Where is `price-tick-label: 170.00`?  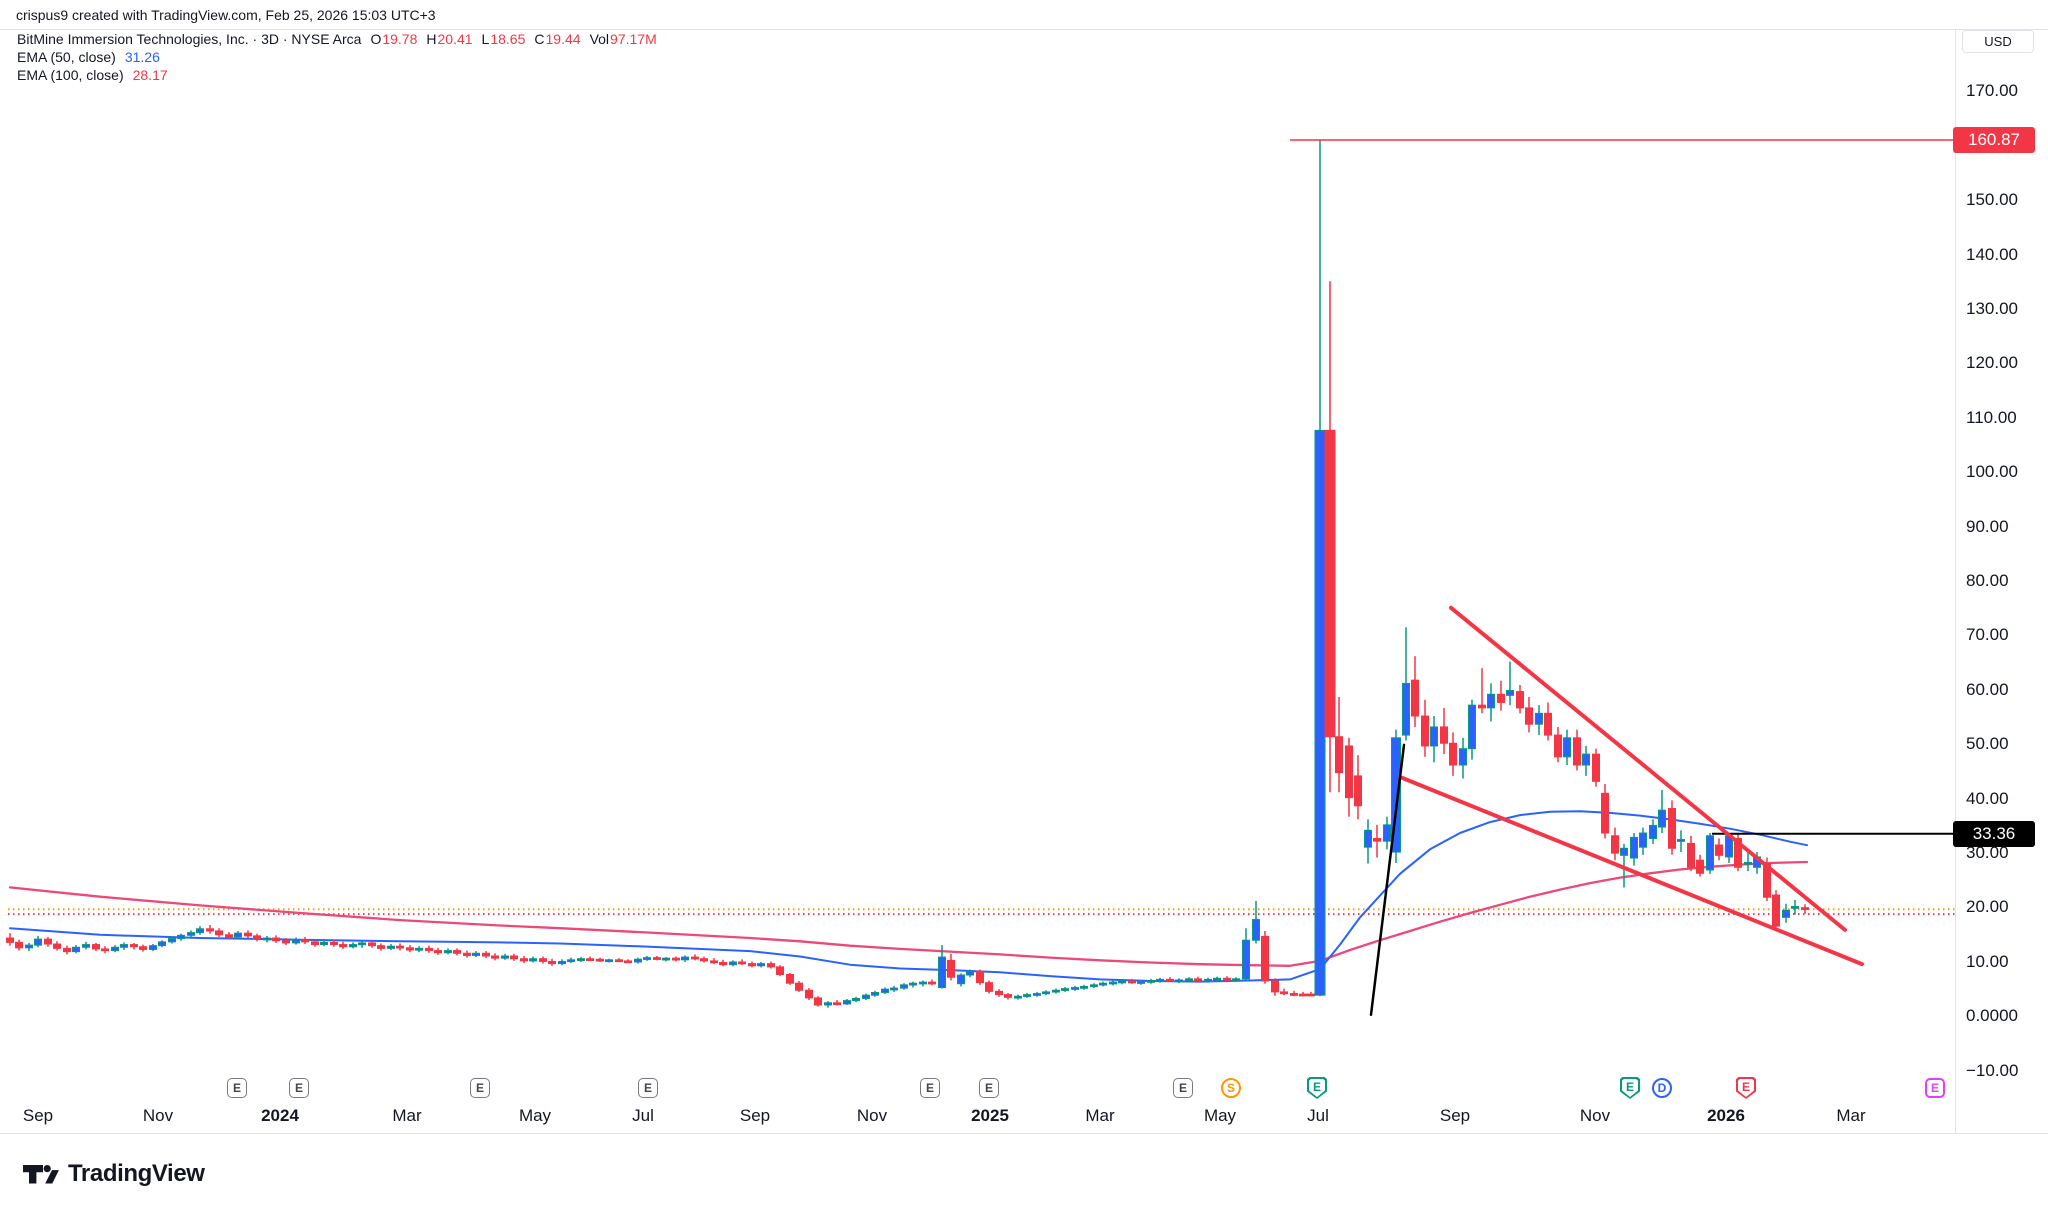 price-tick-label: 170.00 is located at coordinates (1992, 91).